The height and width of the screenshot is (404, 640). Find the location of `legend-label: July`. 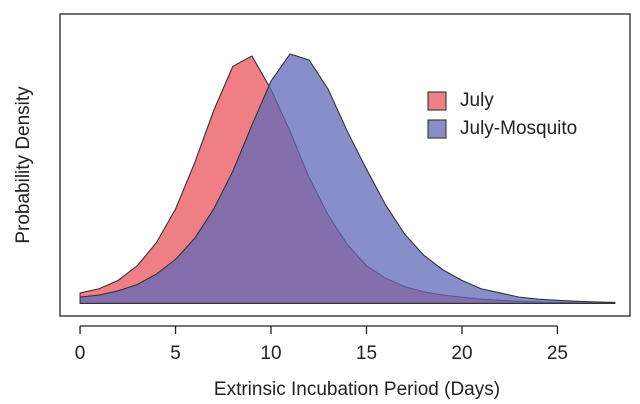

legend-label: July is located at coordinates (477, 100).